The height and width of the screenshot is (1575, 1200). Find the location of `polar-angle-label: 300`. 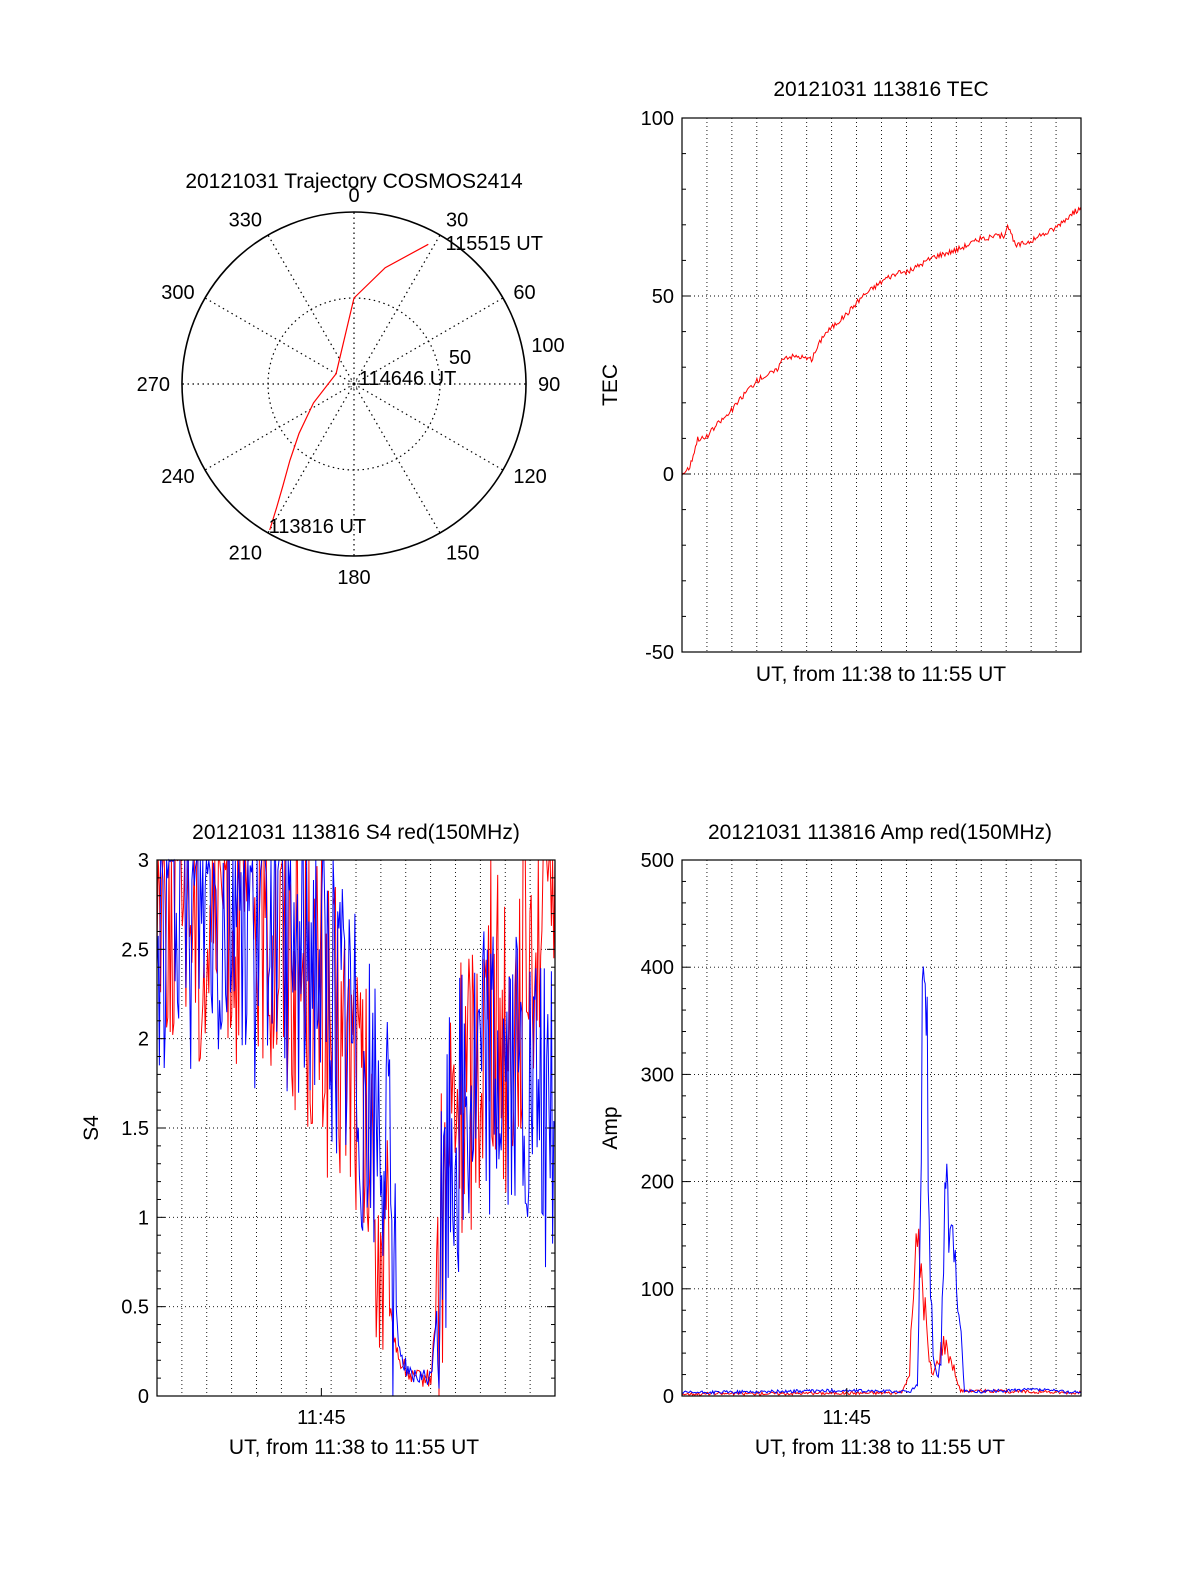

polar-angle-label: 300 is located at coordinates (177, 293).